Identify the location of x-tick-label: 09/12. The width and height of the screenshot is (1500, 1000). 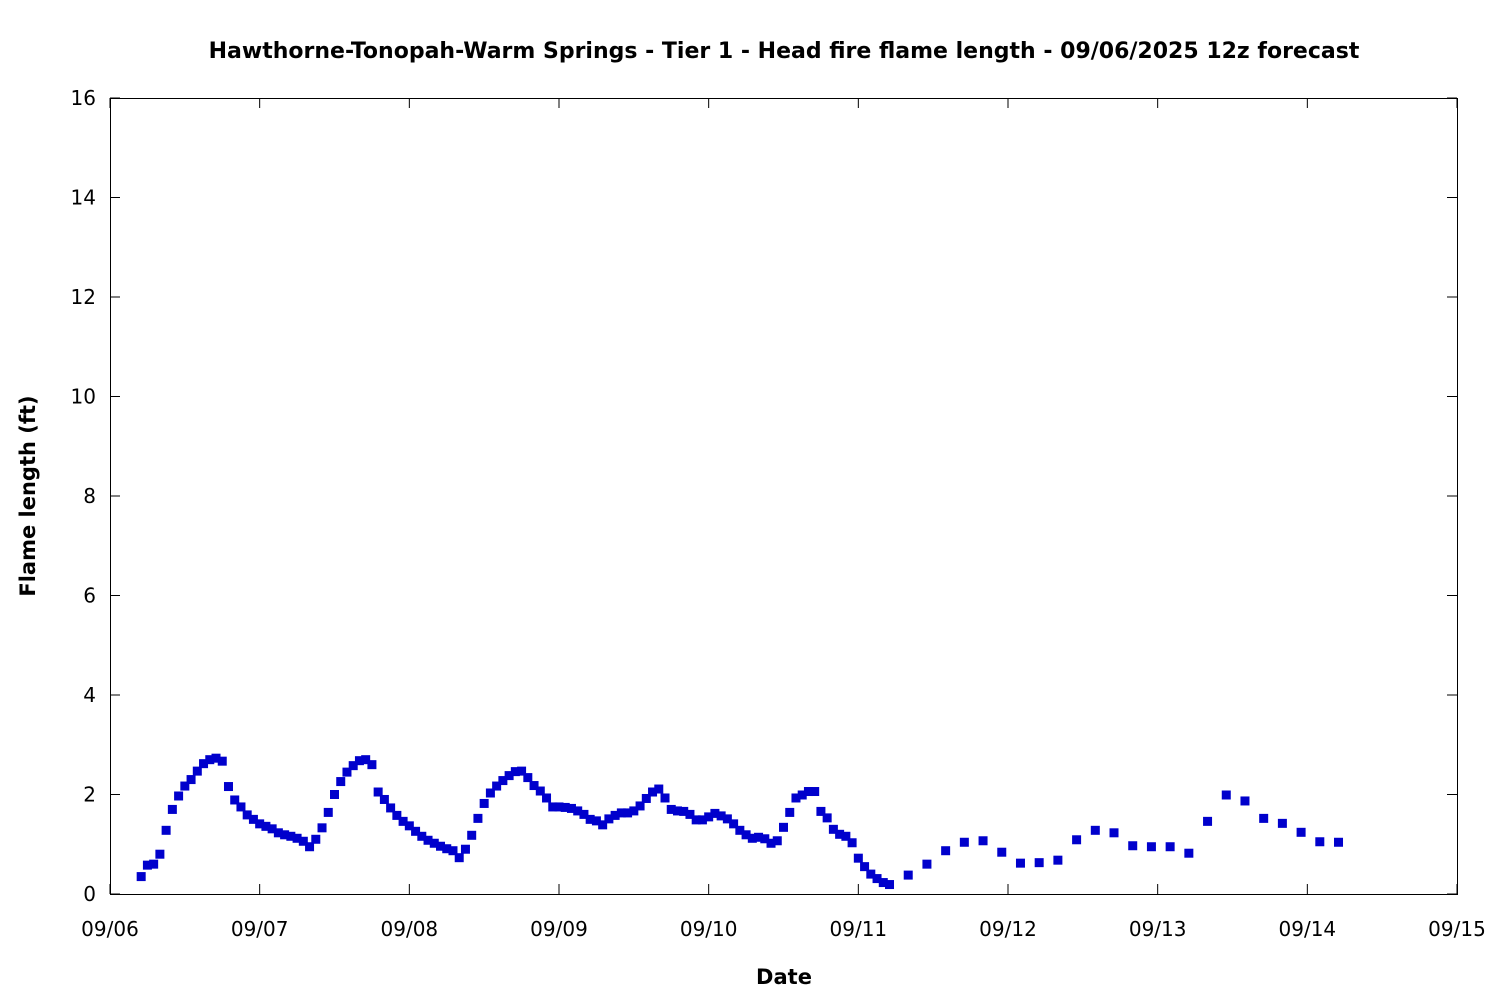
(1008, 929).